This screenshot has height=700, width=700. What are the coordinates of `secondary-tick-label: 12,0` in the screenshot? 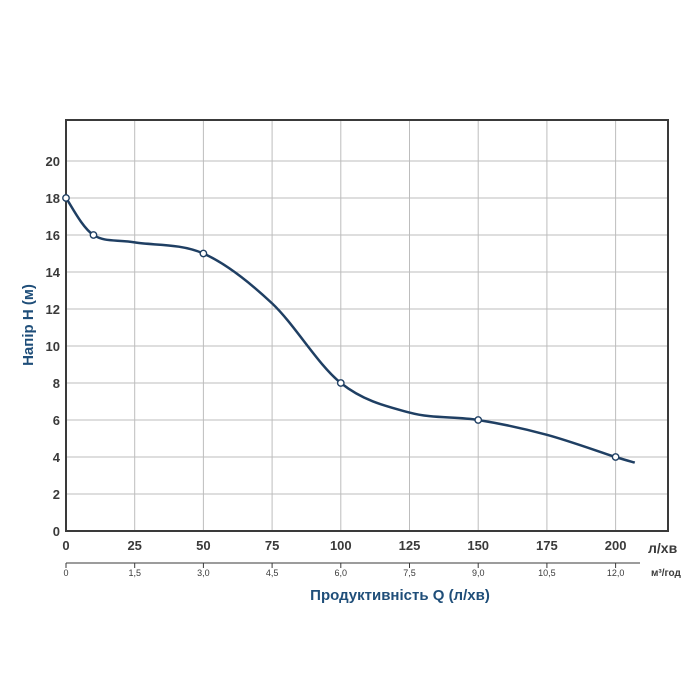 It's located at (616, 573).